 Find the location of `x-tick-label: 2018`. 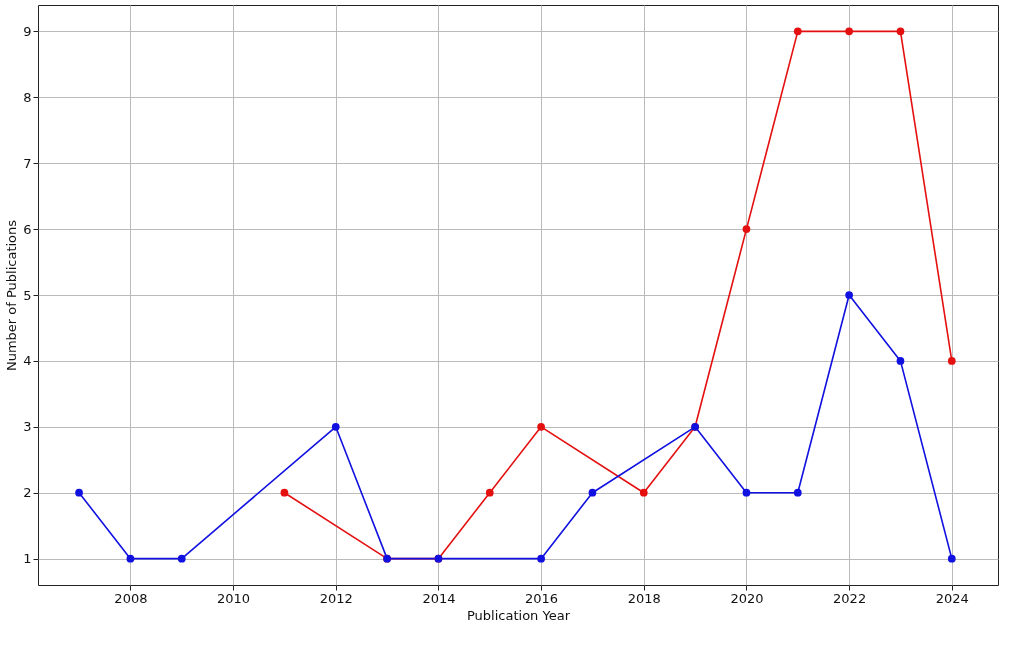

x-tick-label: 2018 is located at coordinates (644, 598).